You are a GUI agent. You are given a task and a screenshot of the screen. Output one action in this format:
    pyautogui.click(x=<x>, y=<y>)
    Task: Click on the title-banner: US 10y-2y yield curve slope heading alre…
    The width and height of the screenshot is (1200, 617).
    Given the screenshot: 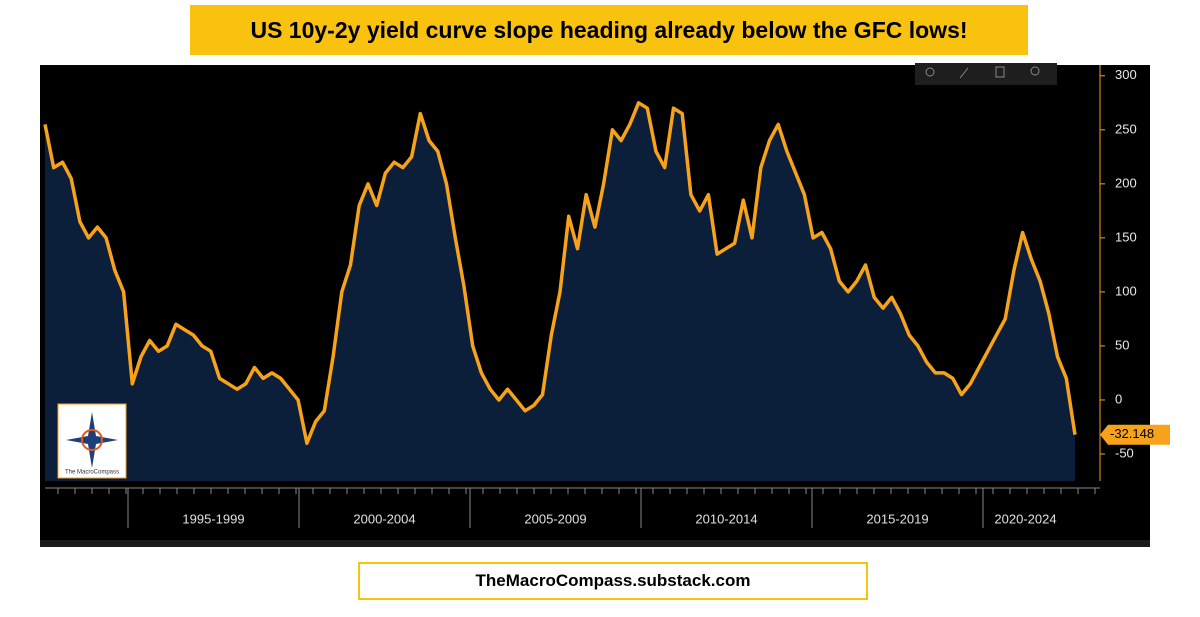 What is the action you would take?
    pyautogui.click(x=609, y=30)
    